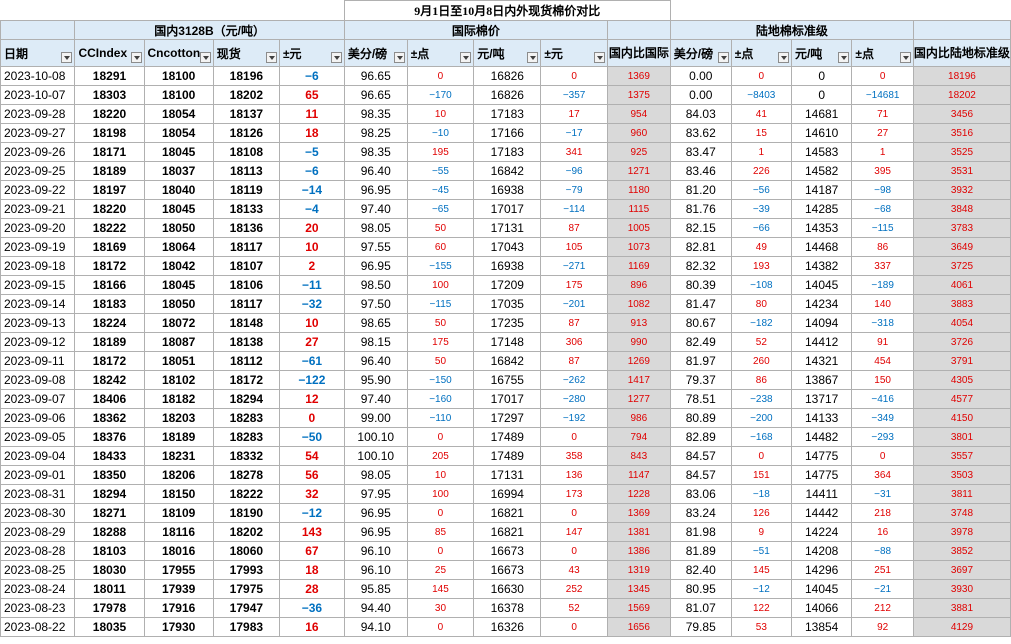 The image size is (1011, 644). I want to click on cell-intl-points: 30, so click(440, 608).